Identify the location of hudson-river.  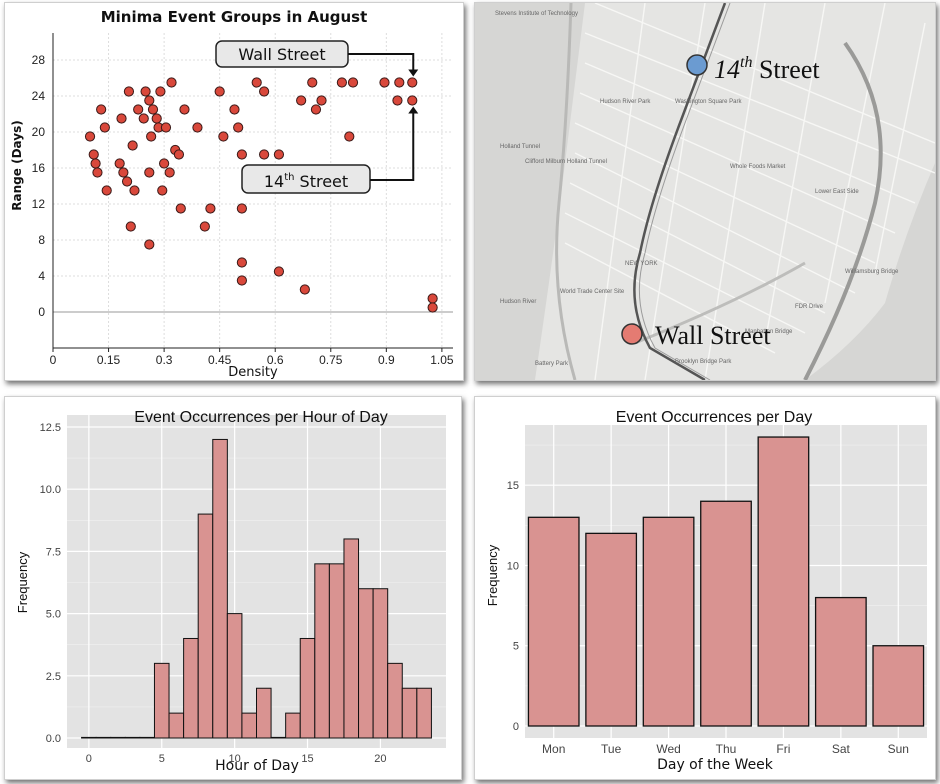
(530, 191).